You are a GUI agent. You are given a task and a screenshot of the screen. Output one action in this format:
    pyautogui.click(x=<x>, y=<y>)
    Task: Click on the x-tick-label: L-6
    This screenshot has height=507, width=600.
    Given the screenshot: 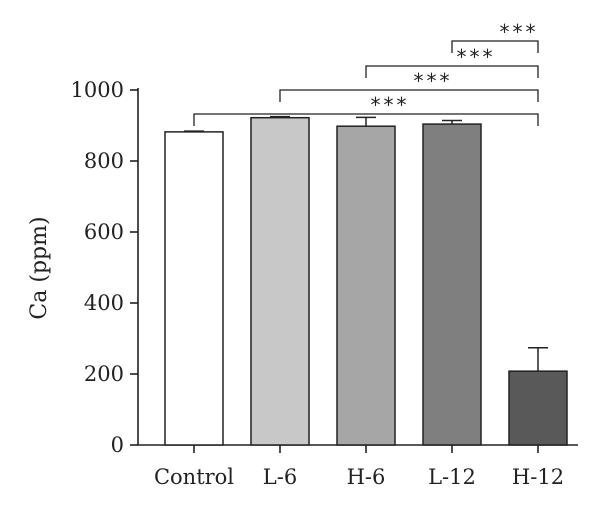 What is the action you would take?
    pyautogui.click(x=280, y=477)
    